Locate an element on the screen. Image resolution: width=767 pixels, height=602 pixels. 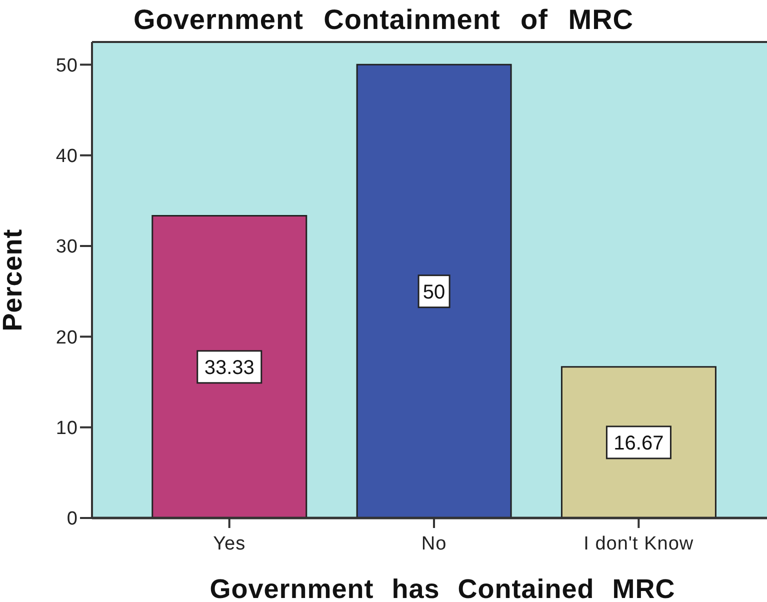
data-label: 33.33 is located at coordinates (229, 367).